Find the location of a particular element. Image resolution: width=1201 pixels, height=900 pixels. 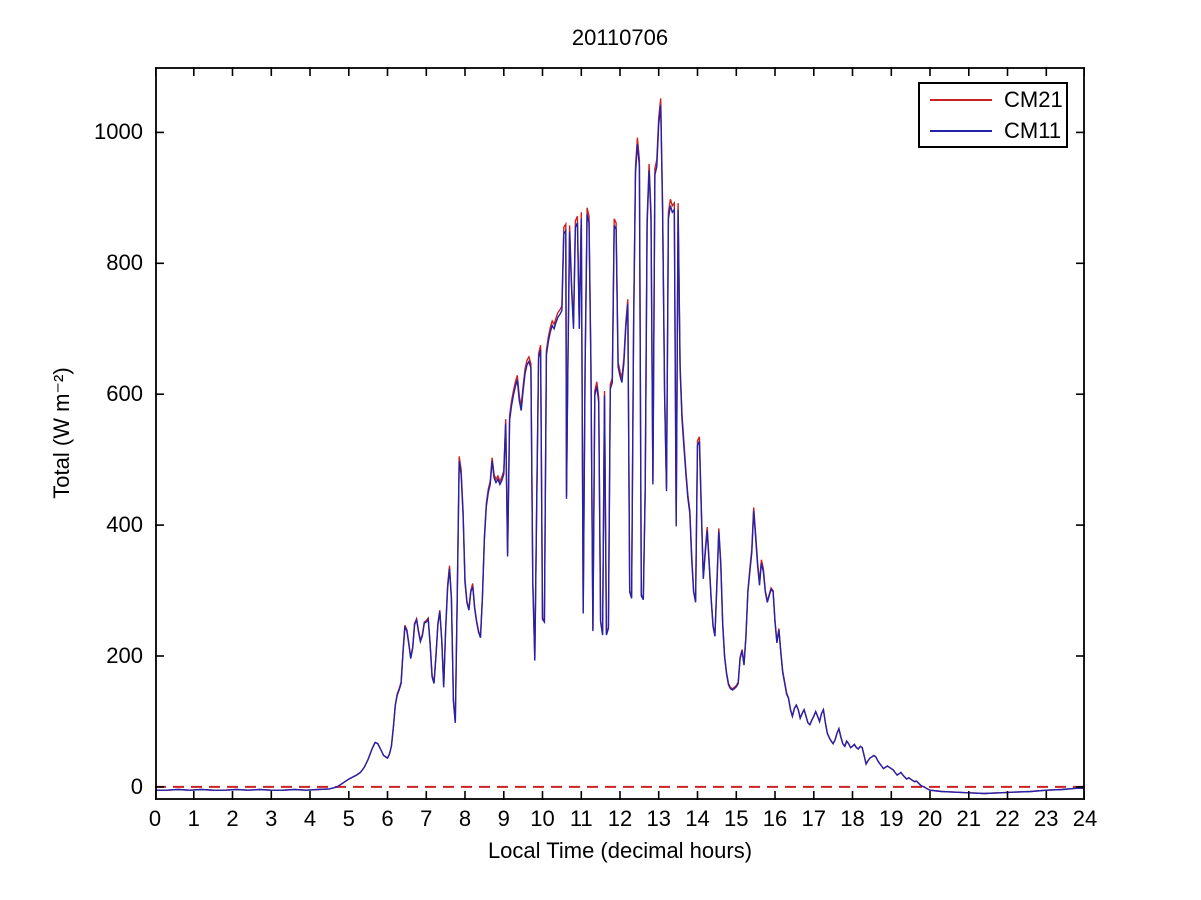

x-tick-label: 9 is located at coordinates (503, 818).